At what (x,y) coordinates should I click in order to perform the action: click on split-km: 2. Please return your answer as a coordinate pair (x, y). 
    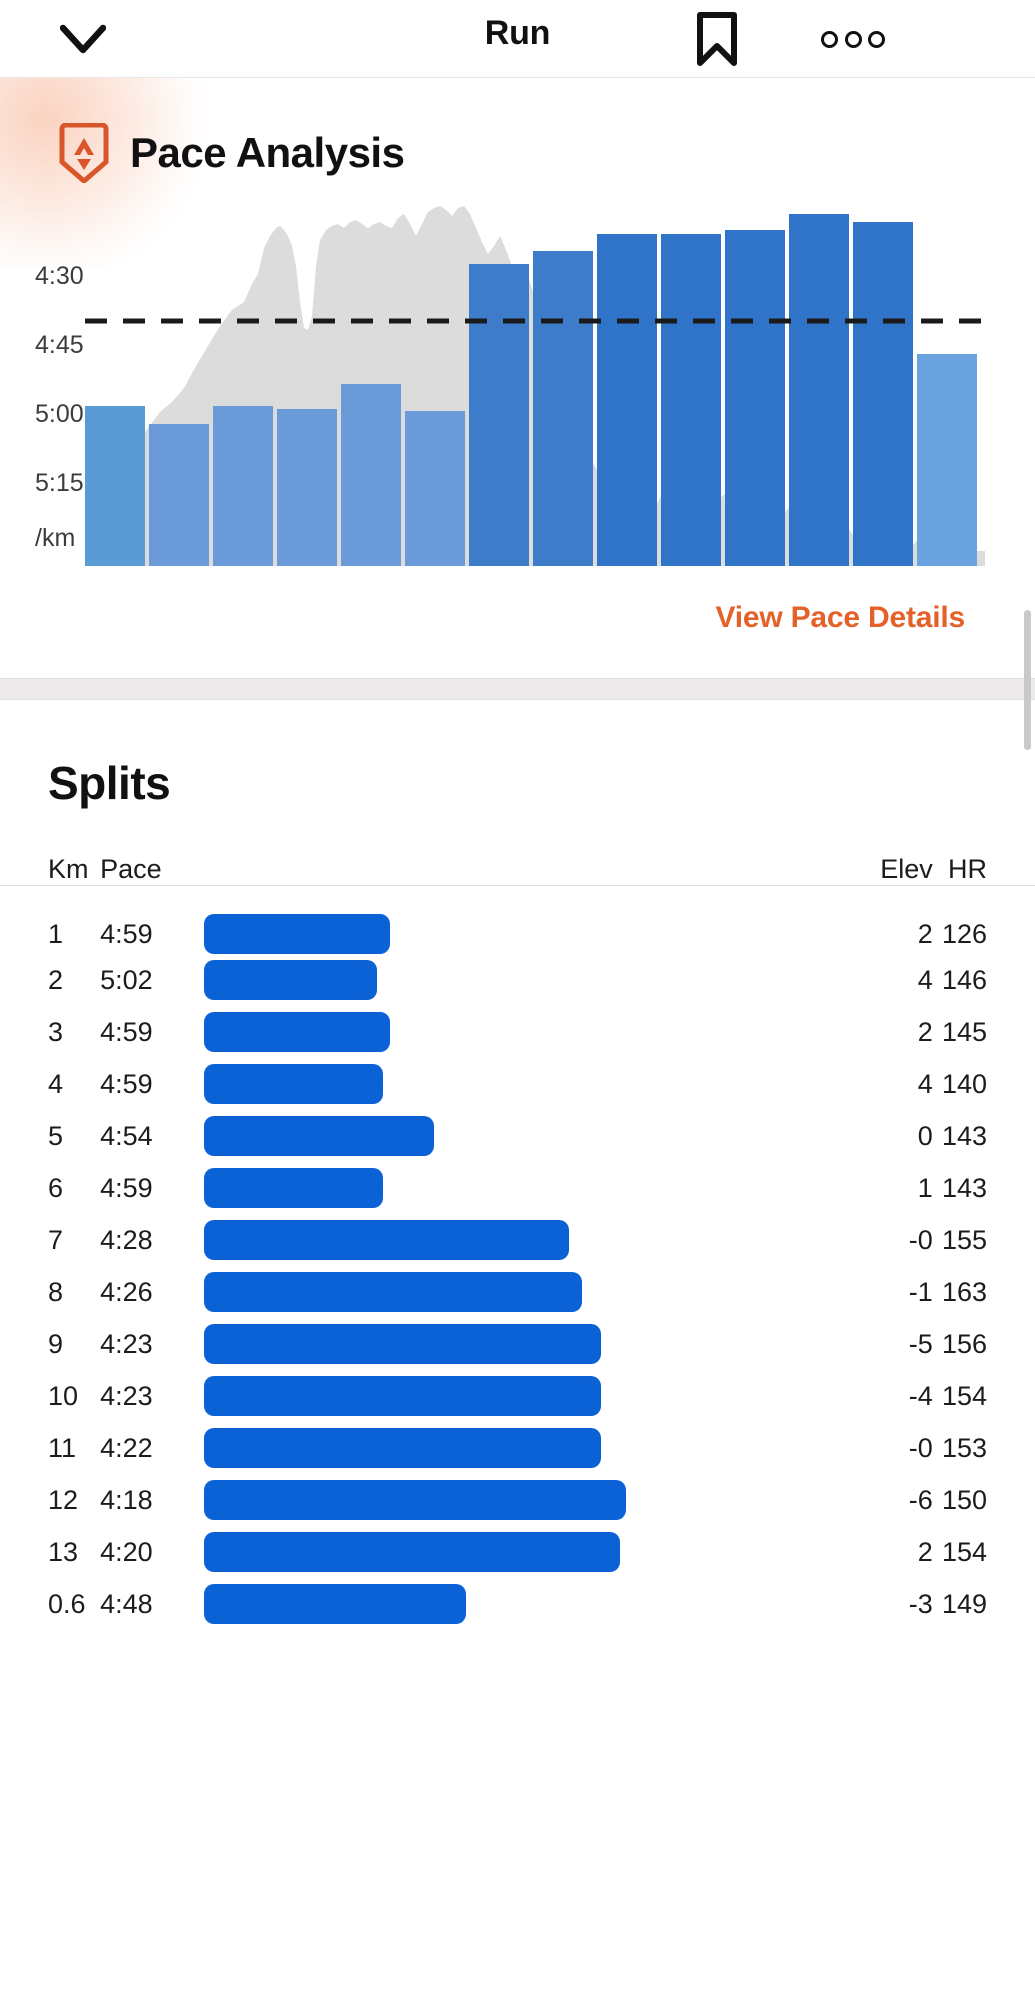
    Looking at the image, I should click on (56, 979).